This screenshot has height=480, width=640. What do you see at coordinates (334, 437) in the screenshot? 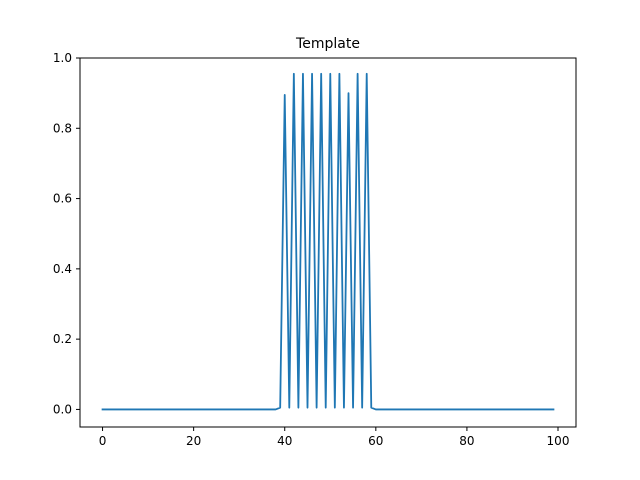
I see `x-axis: 0 20 40 60 80 100` at bounding box center [334, 437].